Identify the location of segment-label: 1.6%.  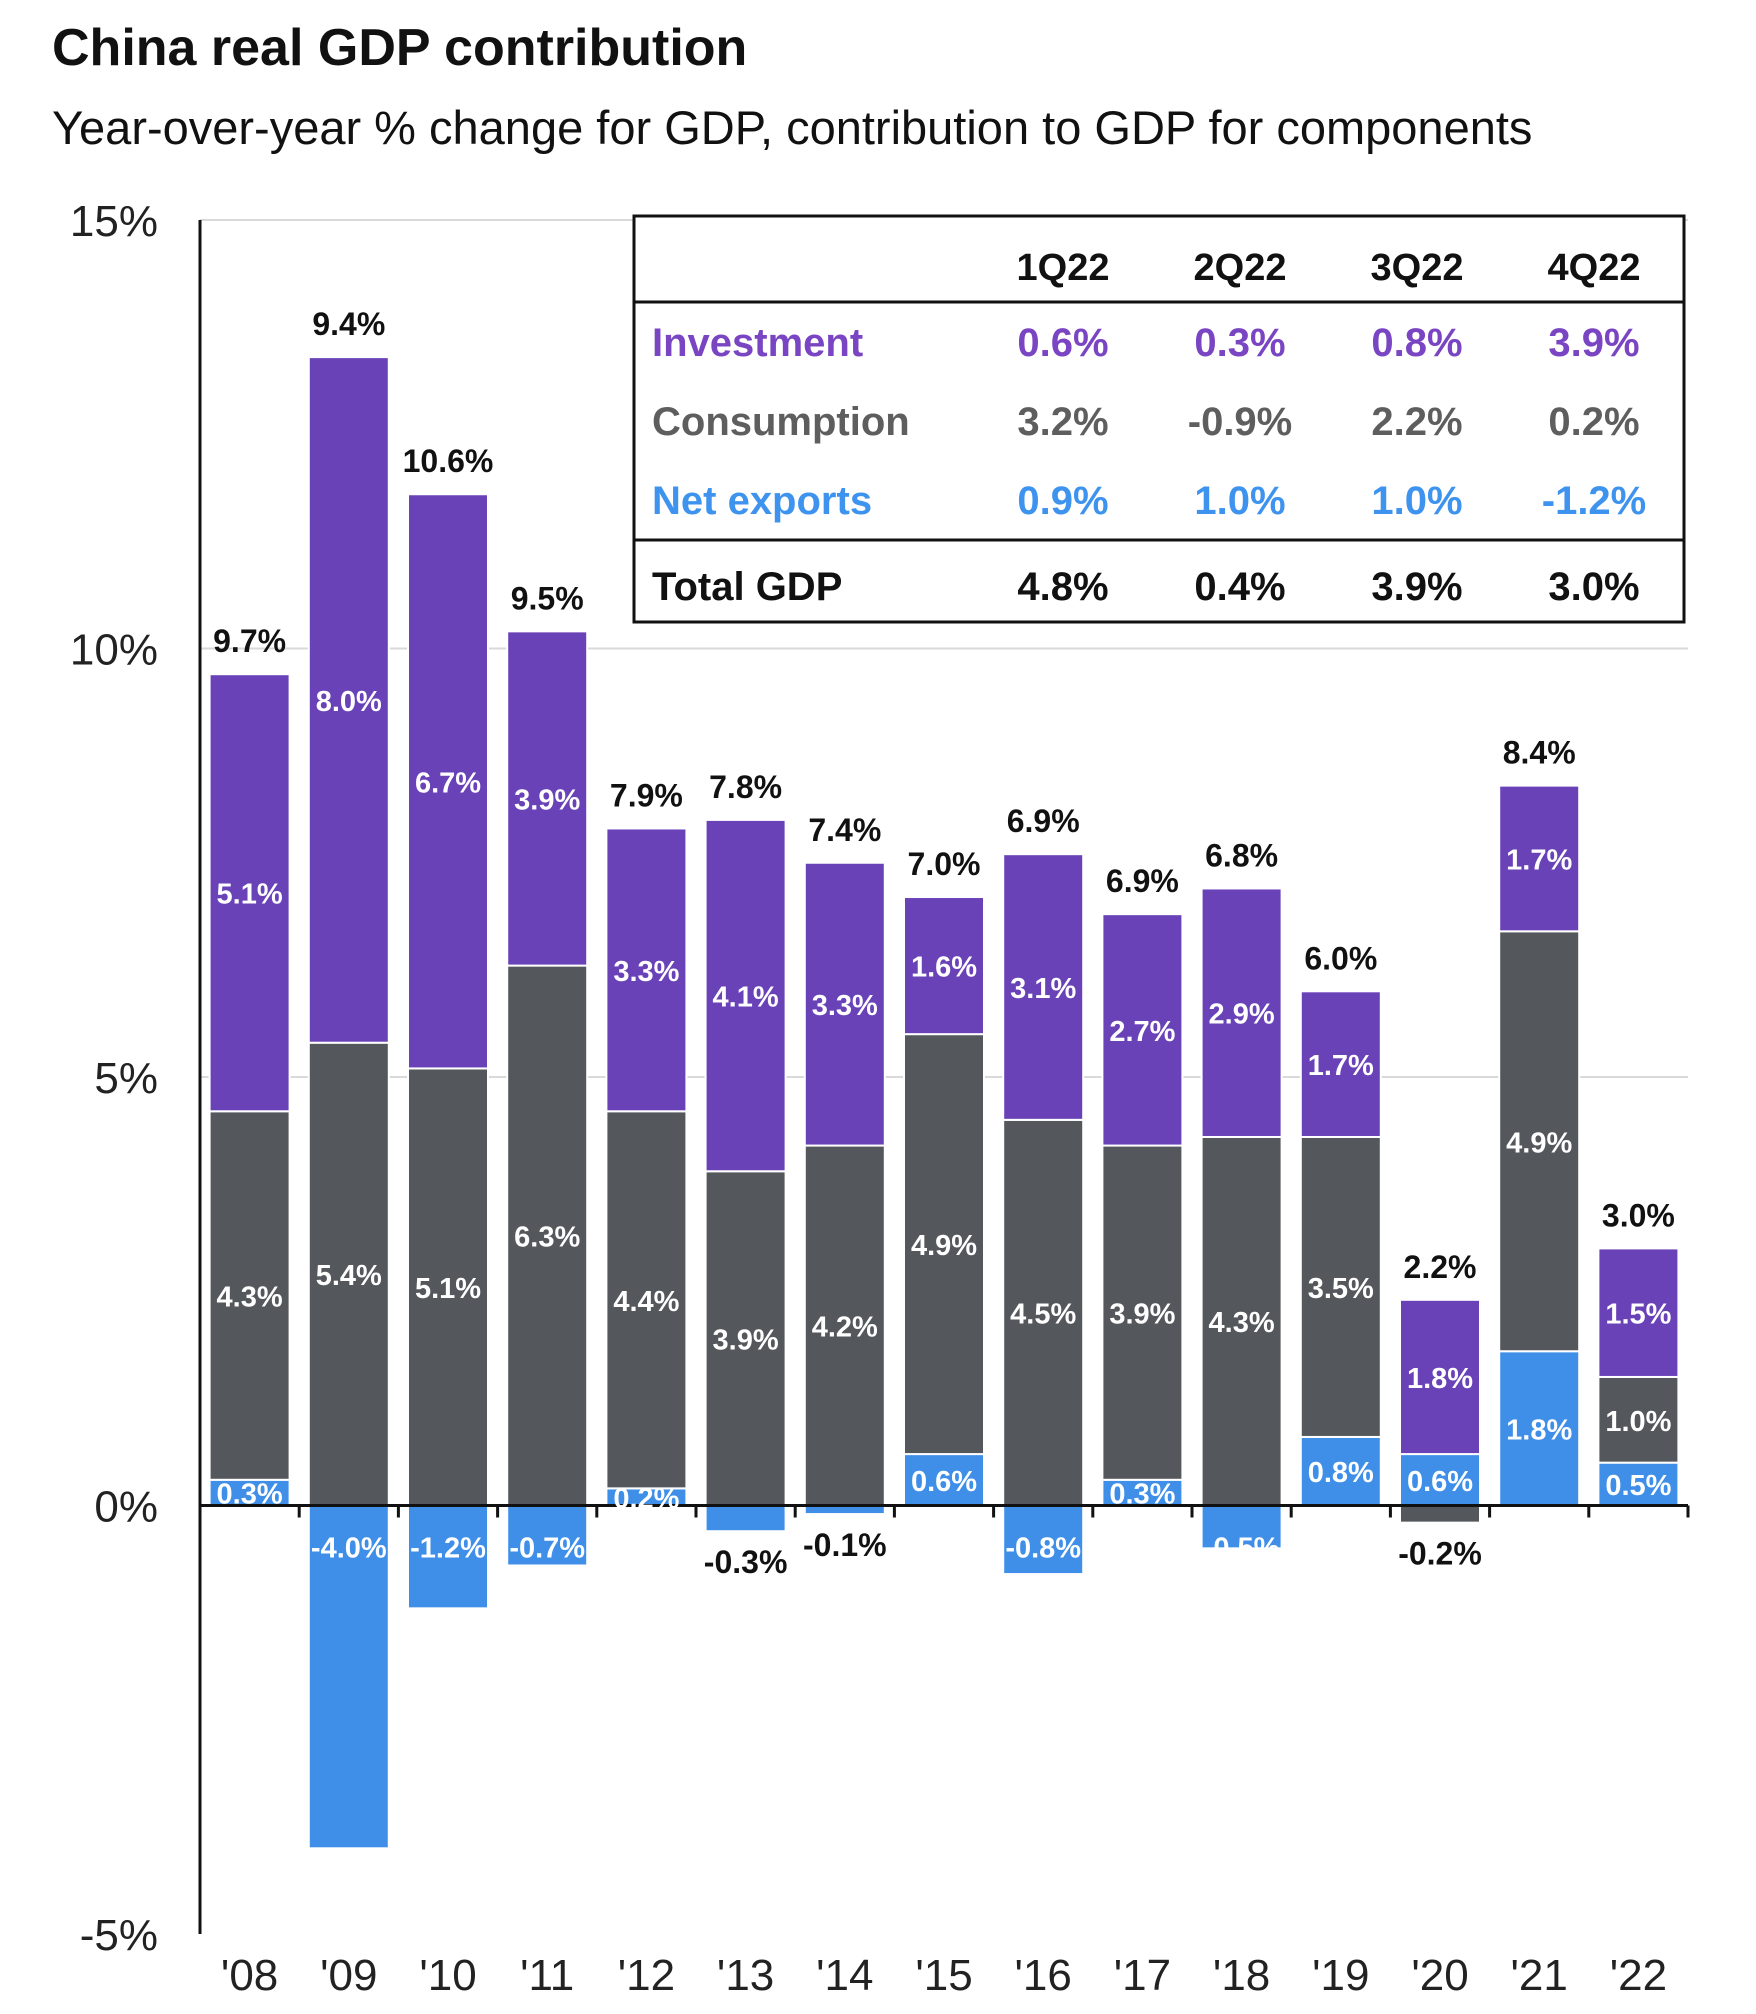
(944, 968).